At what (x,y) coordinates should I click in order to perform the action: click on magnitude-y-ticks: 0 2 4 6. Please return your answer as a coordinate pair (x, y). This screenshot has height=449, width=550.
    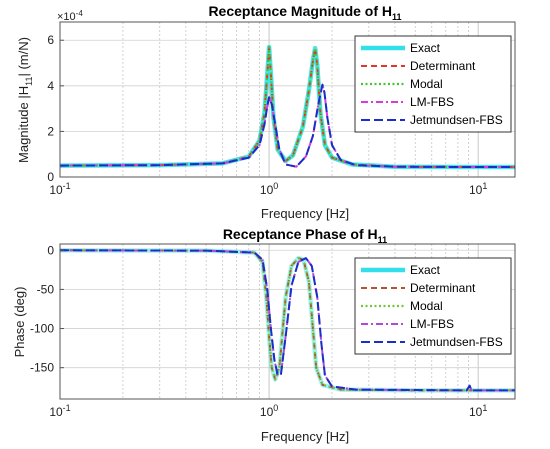
    Looking at the image, I should click on (55, 108).